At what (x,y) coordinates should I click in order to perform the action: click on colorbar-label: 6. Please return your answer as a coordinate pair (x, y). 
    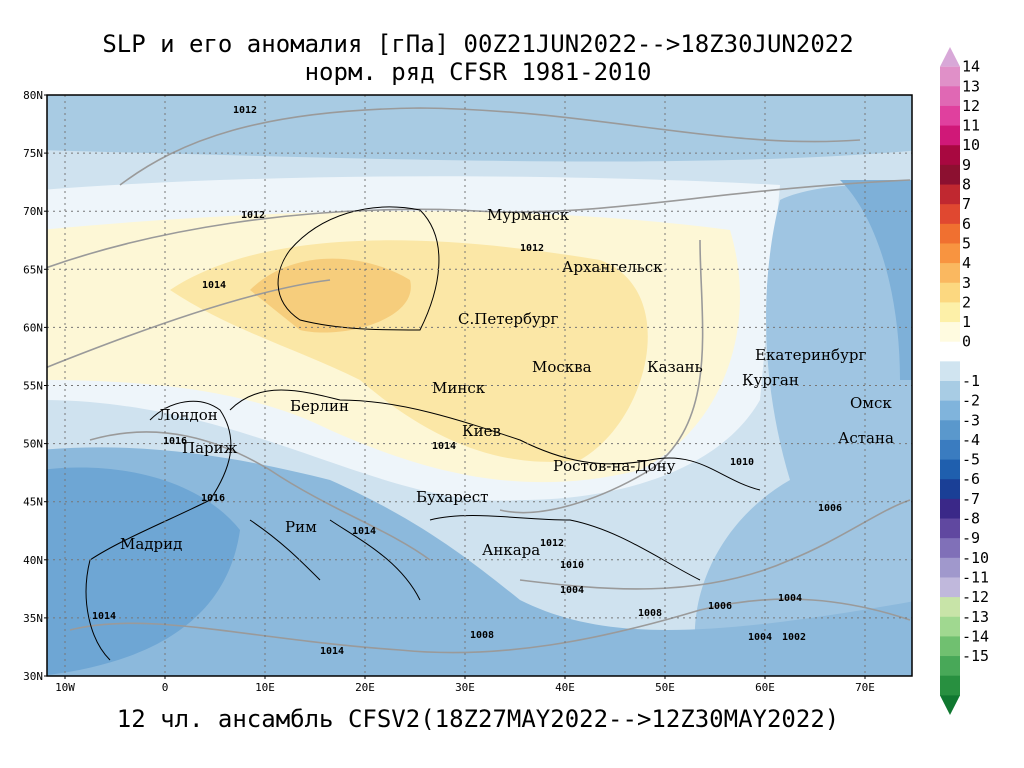
    Looking at the image, I should click on (966, 224).